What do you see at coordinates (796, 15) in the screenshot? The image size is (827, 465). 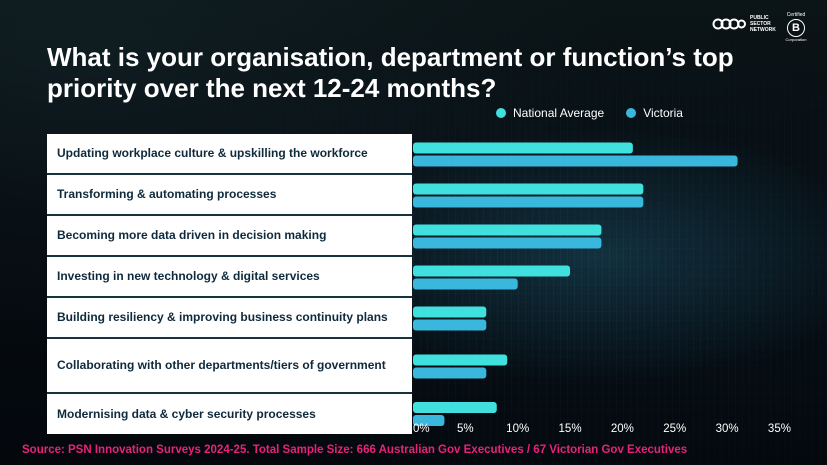 I see `bcorp-certified-text: Certified` at bounding box center [796, 15].